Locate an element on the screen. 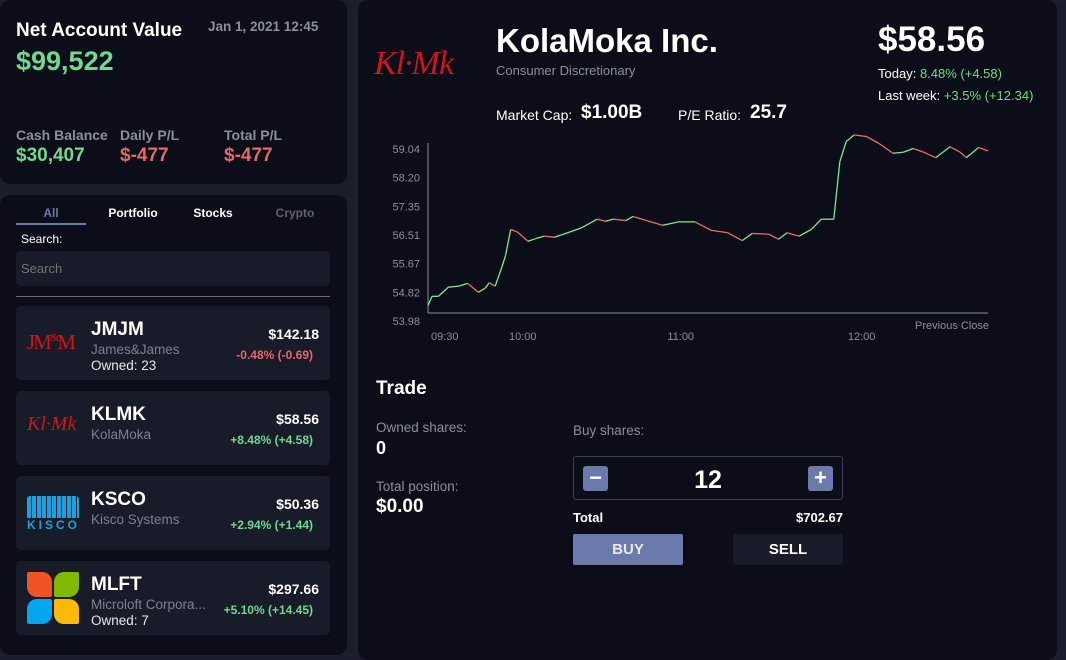 This screenshot has height=660, width=1066. total-pl-value: $-477 is located at coordinates (248, 155).